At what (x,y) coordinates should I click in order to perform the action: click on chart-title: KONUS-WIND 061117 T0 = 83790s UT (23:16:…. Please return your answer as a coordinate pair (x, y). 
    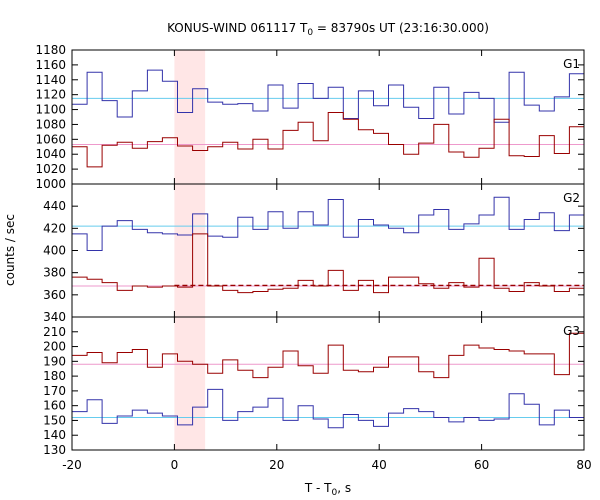
    Looking at the image, I should click on (328, 29).